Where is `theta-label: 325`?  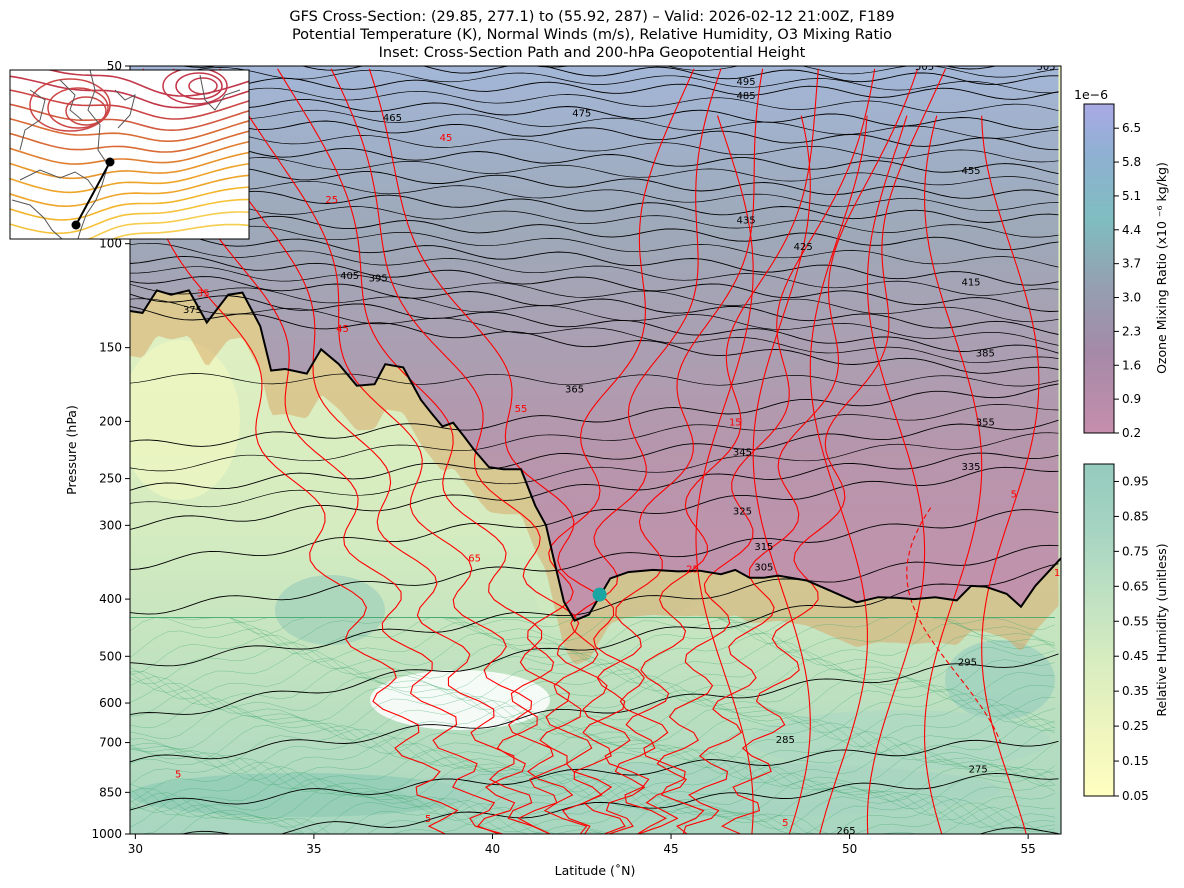
theta-label: 325 is located at coordinates (742, 511).